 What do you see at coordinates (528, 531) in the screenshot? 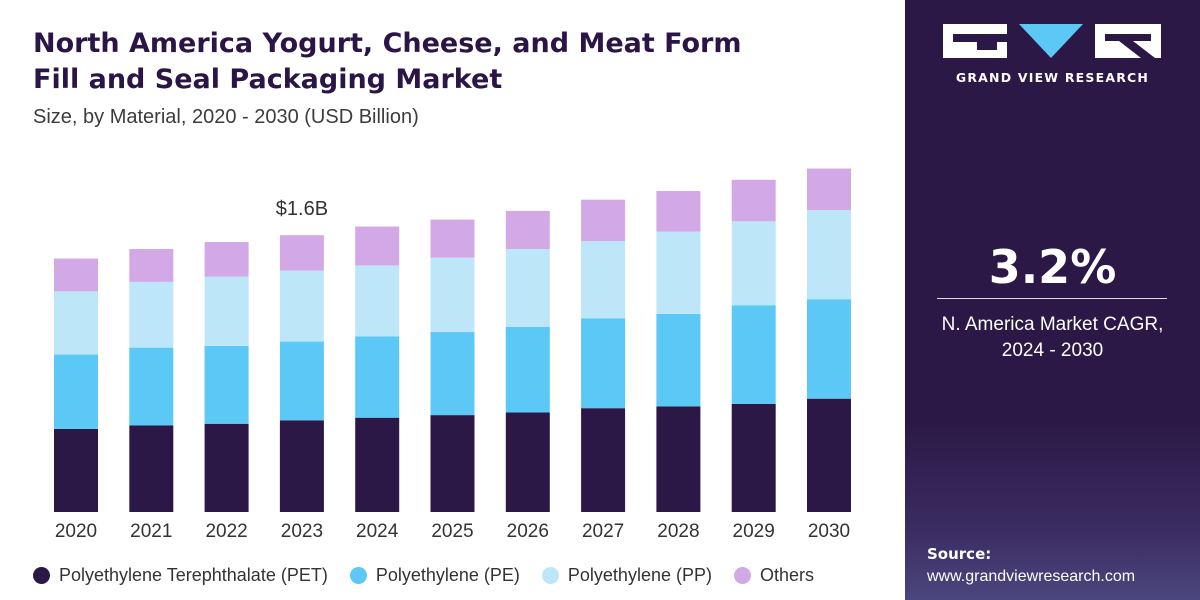
I see `x-tick-label-2026: 2026` at bounding box center [528, 531].